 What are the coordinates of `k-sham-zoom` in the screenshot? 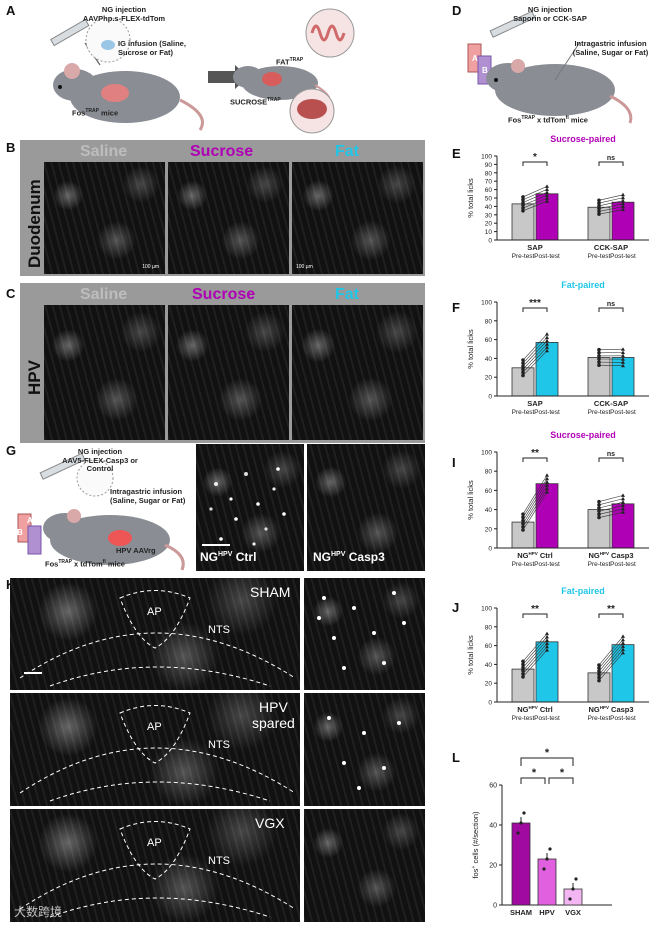 It's located at (364, 634).